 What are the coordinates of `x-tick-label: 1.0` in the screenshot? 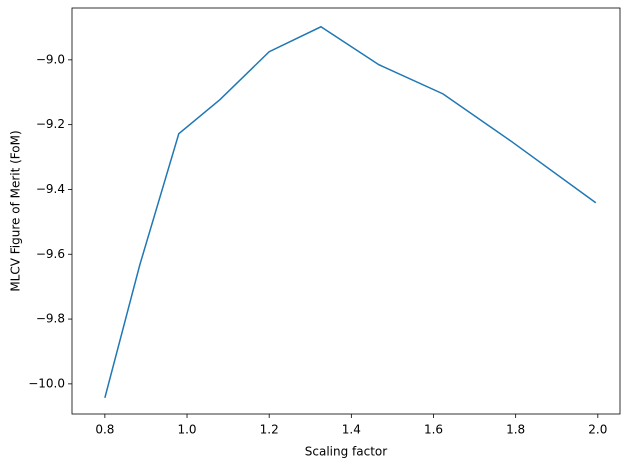 It's located at (186, 430).